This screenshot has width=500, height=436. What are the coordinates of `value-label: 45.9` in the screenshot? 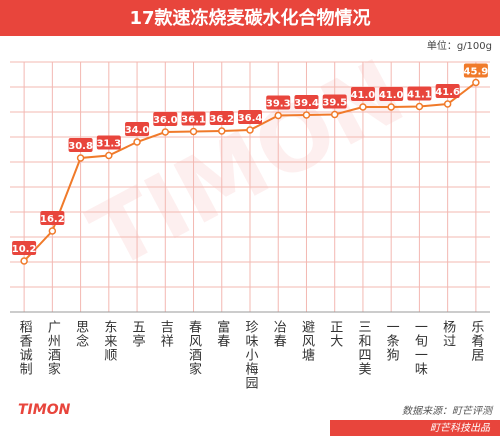 It's located at (476, 72).